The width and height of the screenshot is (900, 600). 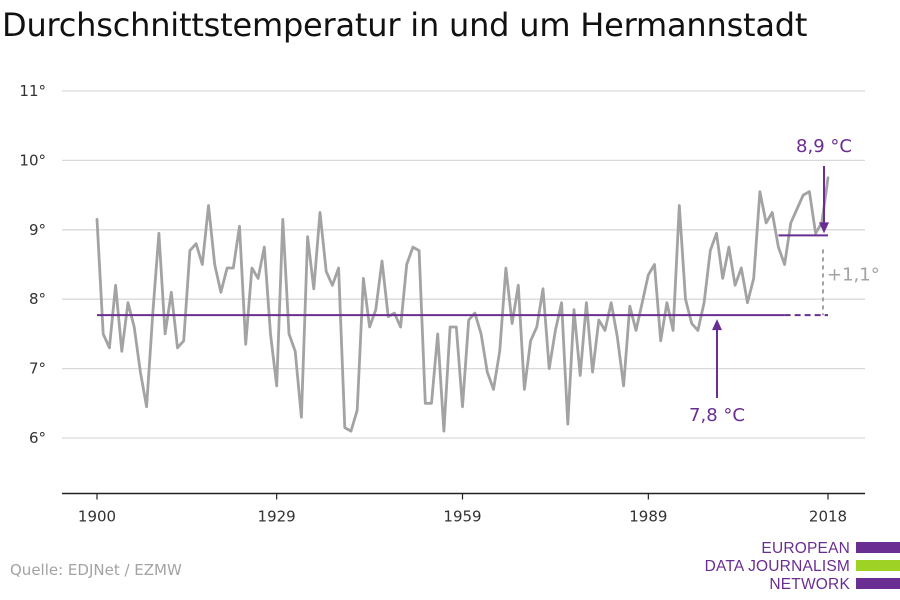 I want to click on logo-bar-purple-bottom, so click(x=878, y=583).